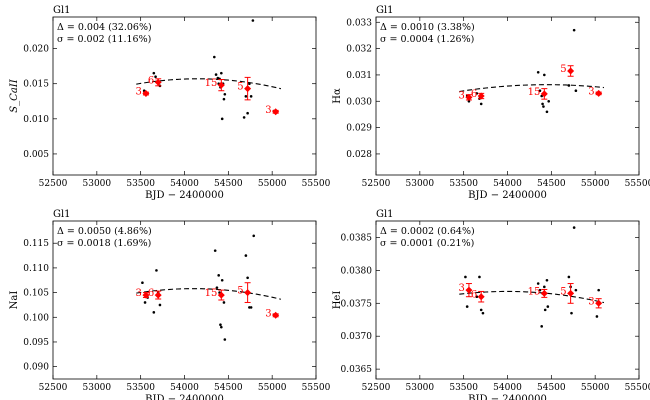  Describe the element at coordinates (240, 87) in the screenshot. I see `bin-count-label: 5` at that location.